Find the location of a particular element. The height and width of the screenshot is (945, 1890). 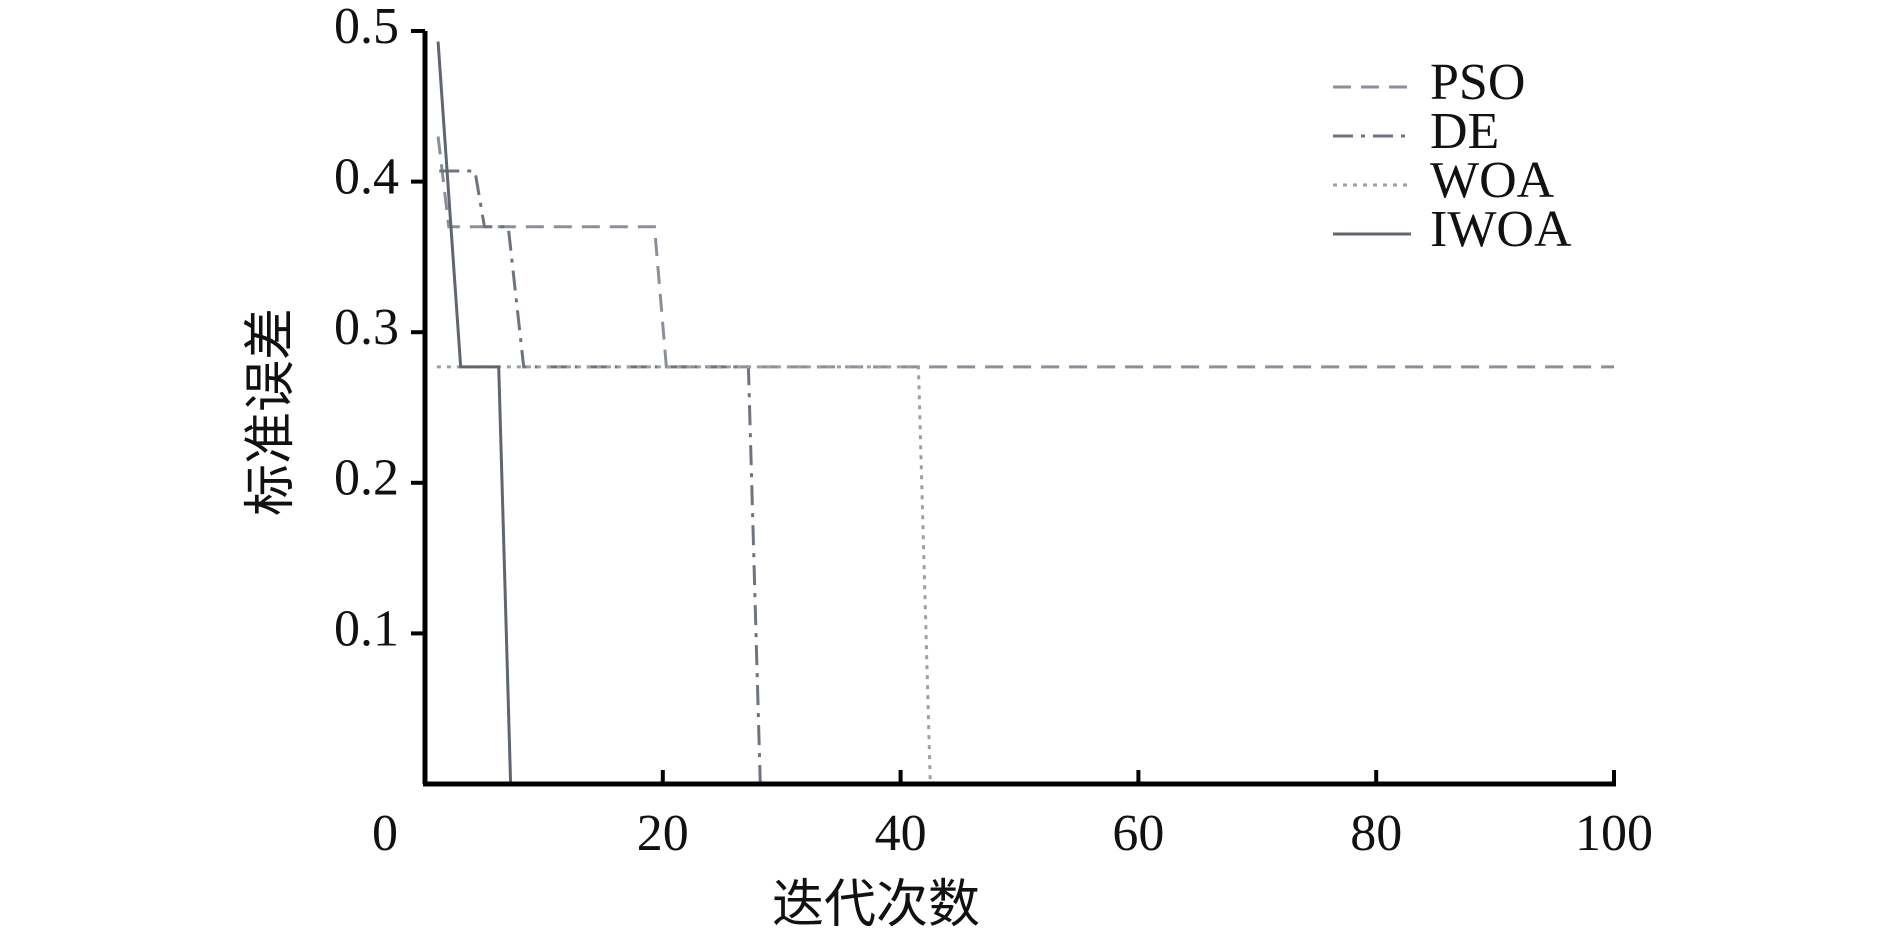

legend-label: PSO is located at coordinates (1477, 82).